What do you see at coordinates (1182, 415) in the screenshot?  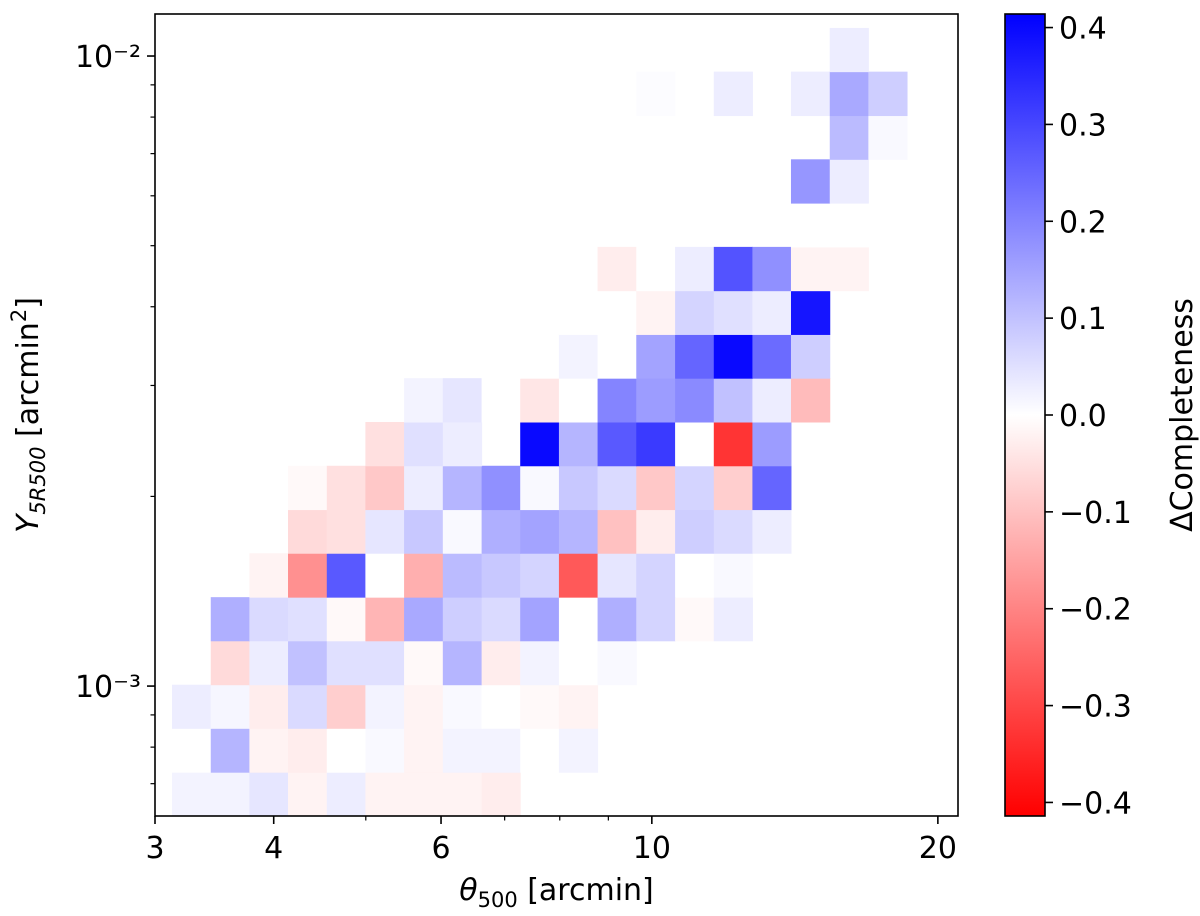 I see `colorbar-label: ΔCompleteness` at bounding box center [1182, 415].